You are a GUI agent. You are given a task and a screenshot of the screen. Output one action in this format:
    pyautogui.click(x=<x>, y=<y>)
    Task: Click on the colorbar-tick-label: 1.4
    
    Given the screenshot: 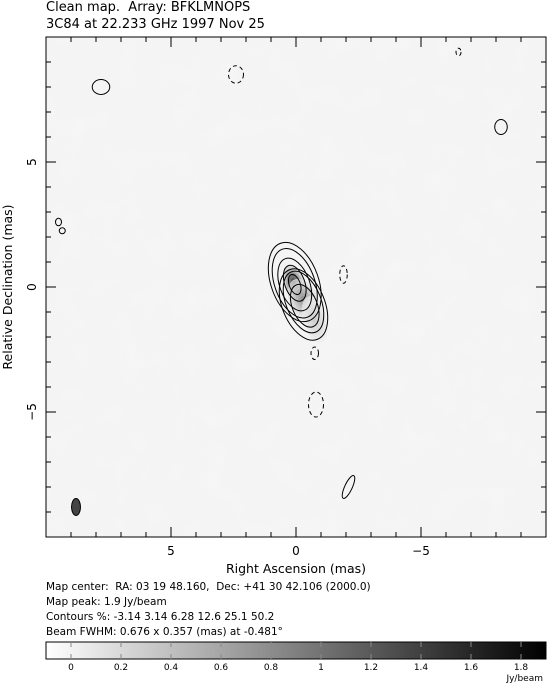 What is the action you would take?
    pyautogui.click(x=421, y=668)
    